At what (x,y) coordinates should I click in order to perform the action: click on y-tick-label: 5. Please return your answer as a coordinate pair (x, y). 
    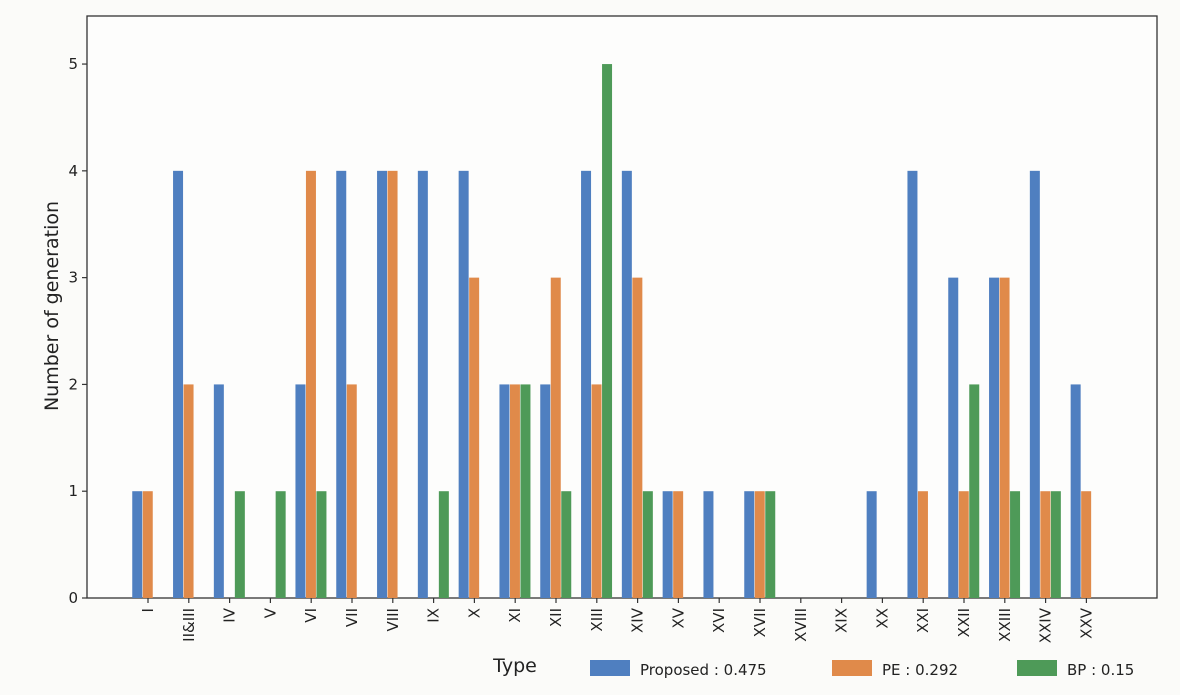
    Looking at the image, I should click on (73, 64).